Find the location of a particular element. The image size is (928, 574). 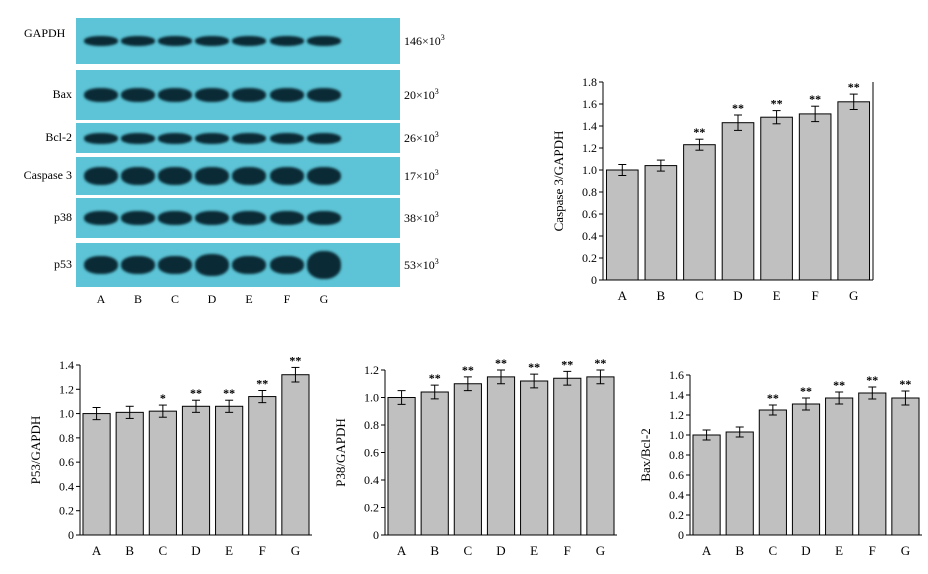

x-tick-label: A is located at coordinates (402, 550).